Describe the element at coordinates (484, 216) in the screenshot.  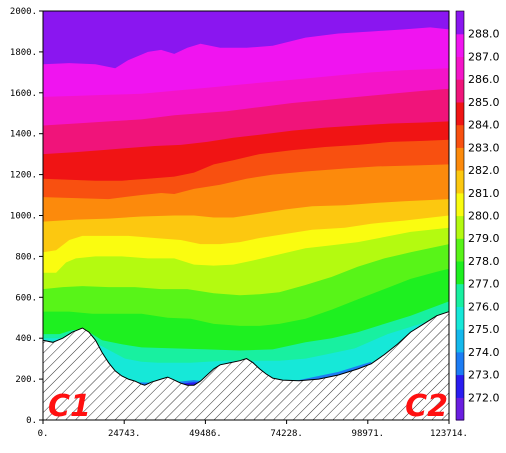
I see `colorbar-label: 280.0` at that location.